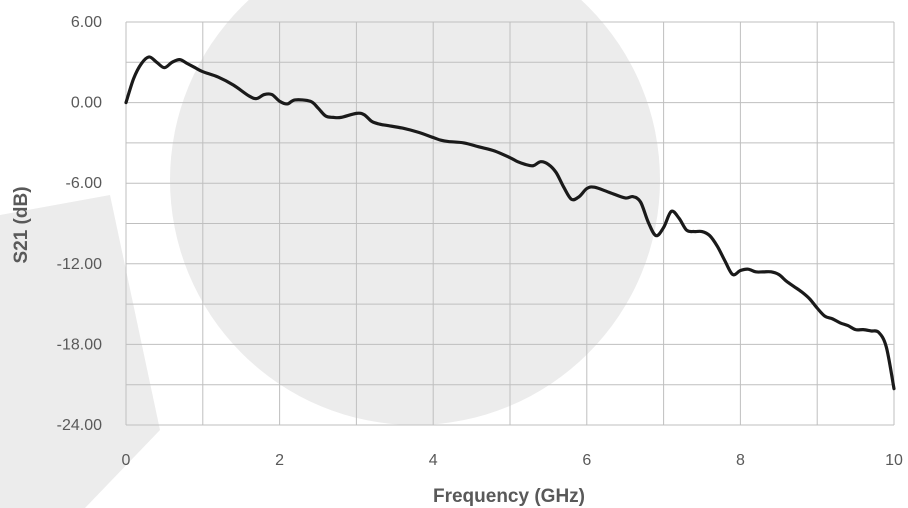 This screenshot has height=508, width=908. What do you see at coordinates (86, 22) in the screenshot?
I see `y-tick-label: 6.00` at bounding box center [86, 22].